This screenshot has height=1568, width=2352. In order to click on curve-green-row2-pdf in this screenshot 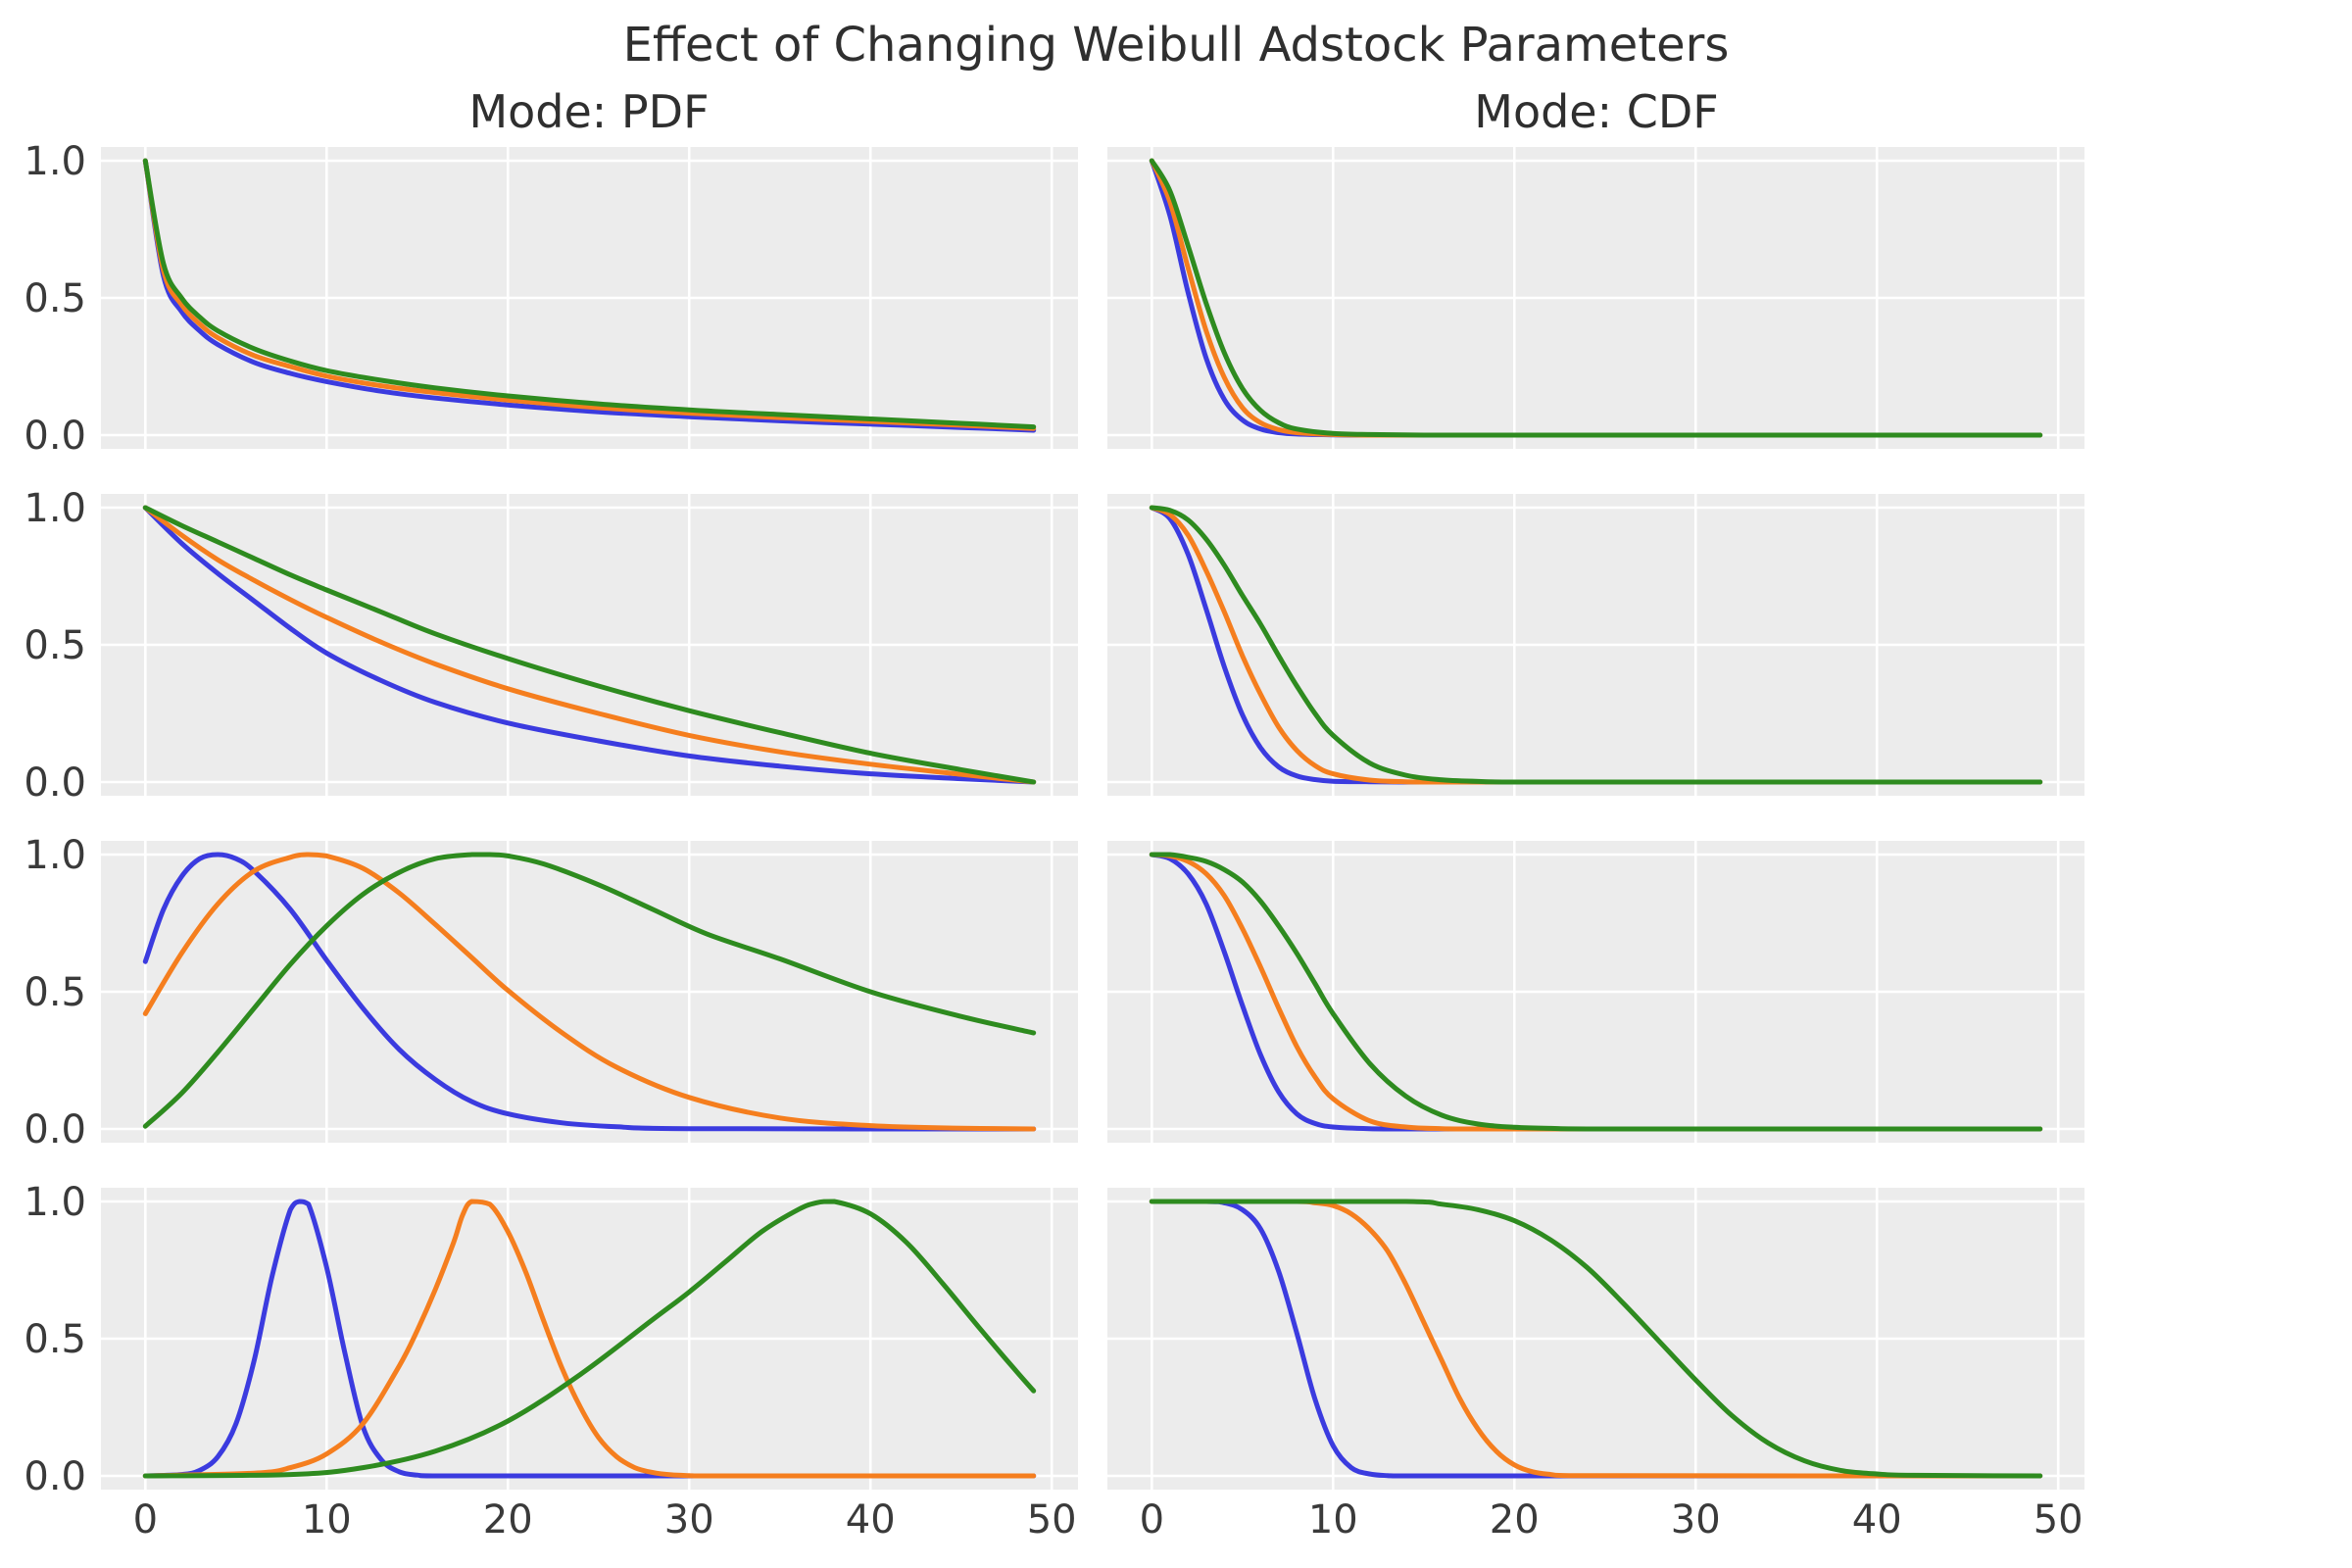, I will do `click(589, 645)`.